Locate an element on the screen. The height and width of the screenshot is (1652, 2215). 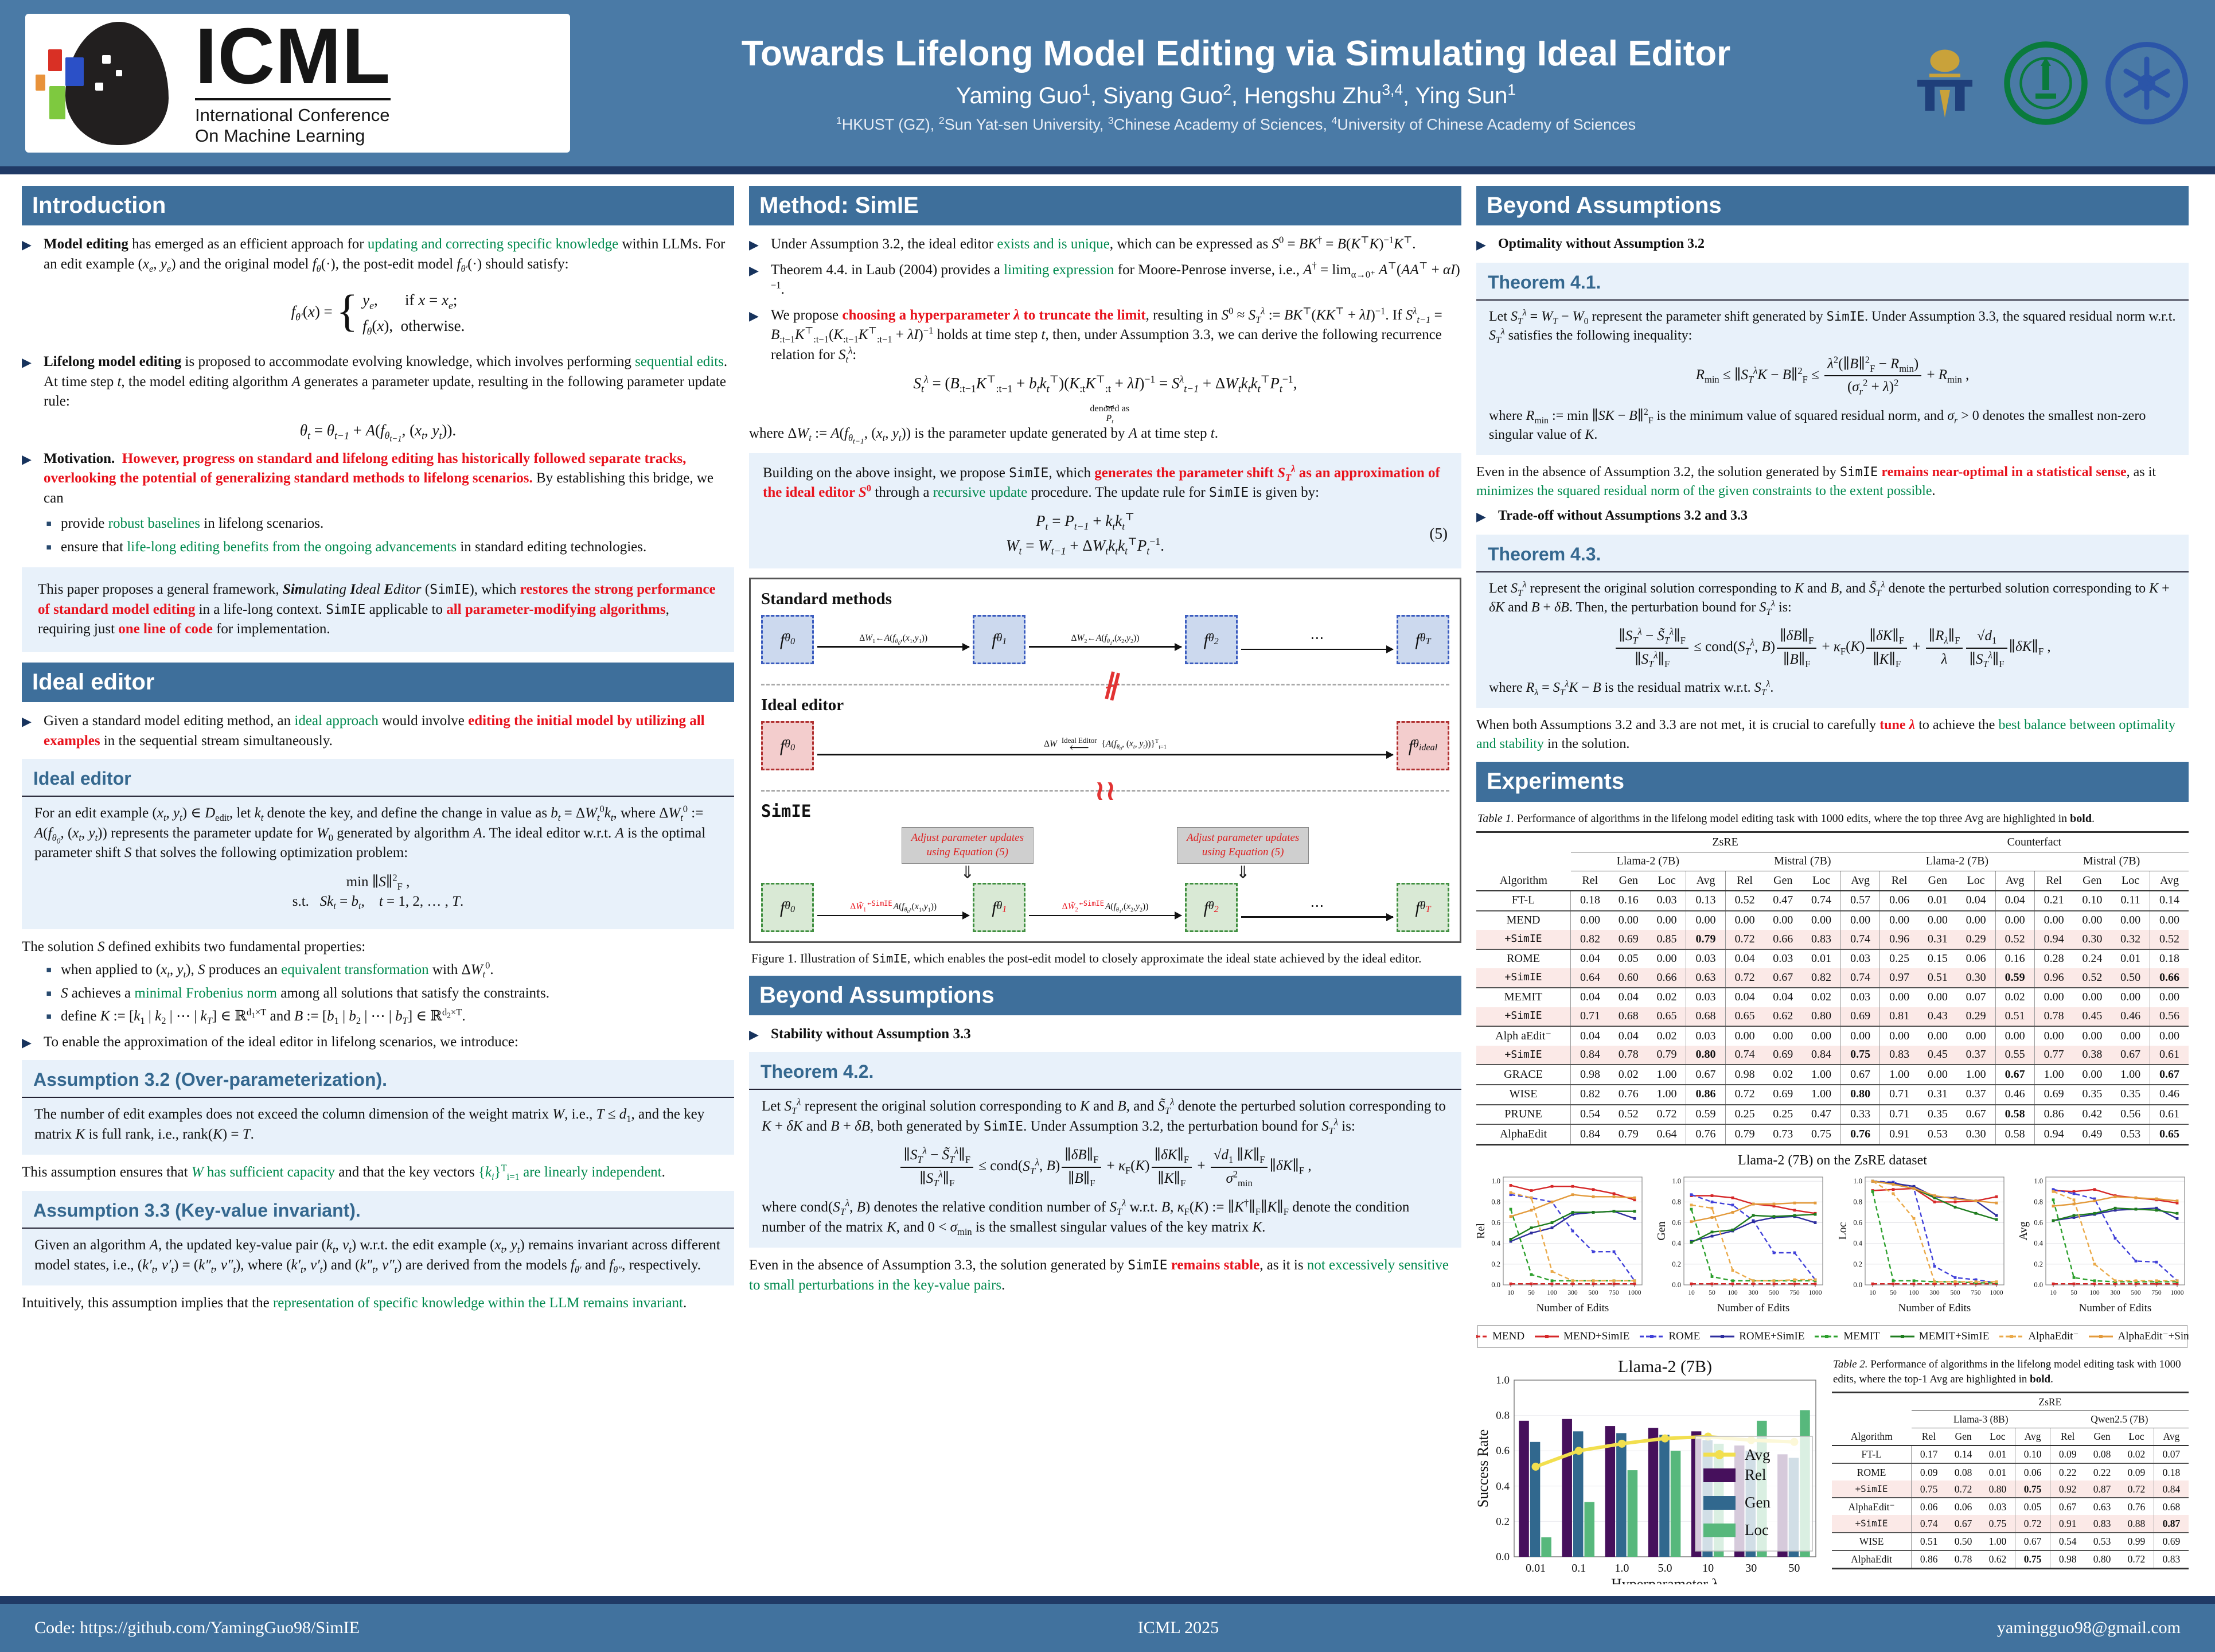
sysu-logo is located at coordinates (2046, 83).